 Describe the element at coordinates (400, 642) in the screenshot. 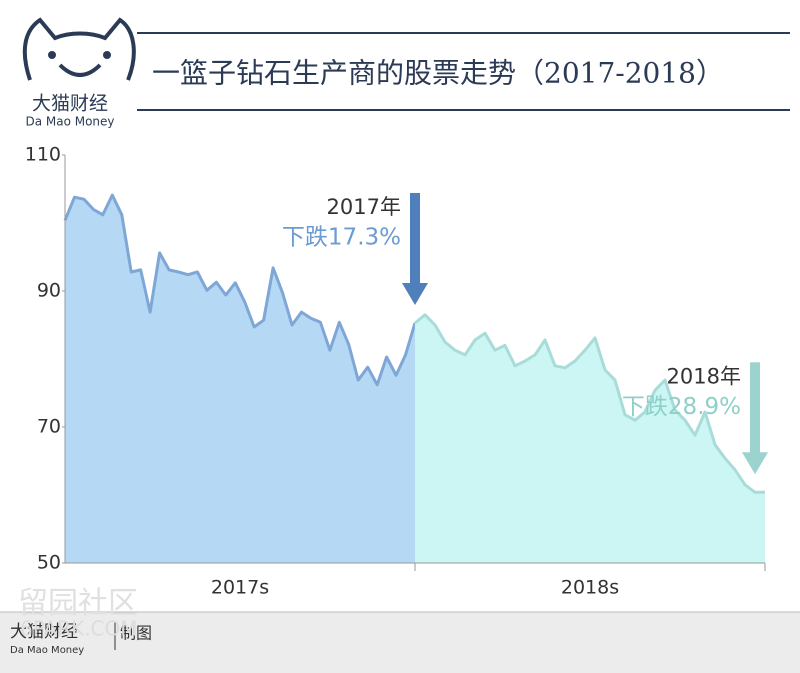

I see `footer-band` at that location.